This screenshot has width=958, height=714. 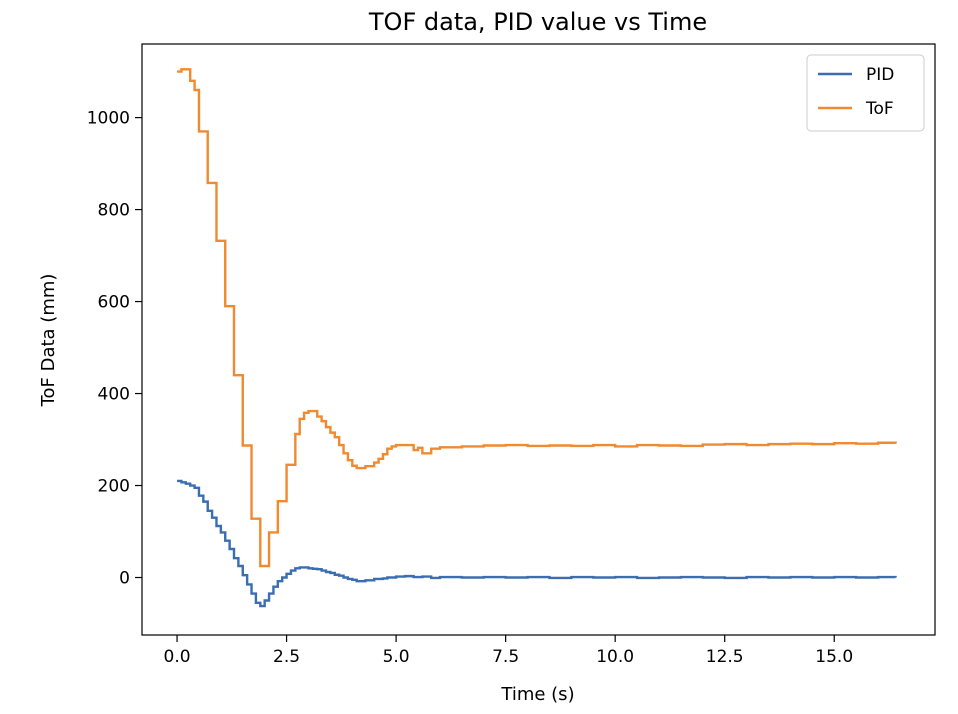 What do you see at coordinates (880, 75) in the screenshot?
I see `legend-label-pid: PID` at bounding box center [880, 75].